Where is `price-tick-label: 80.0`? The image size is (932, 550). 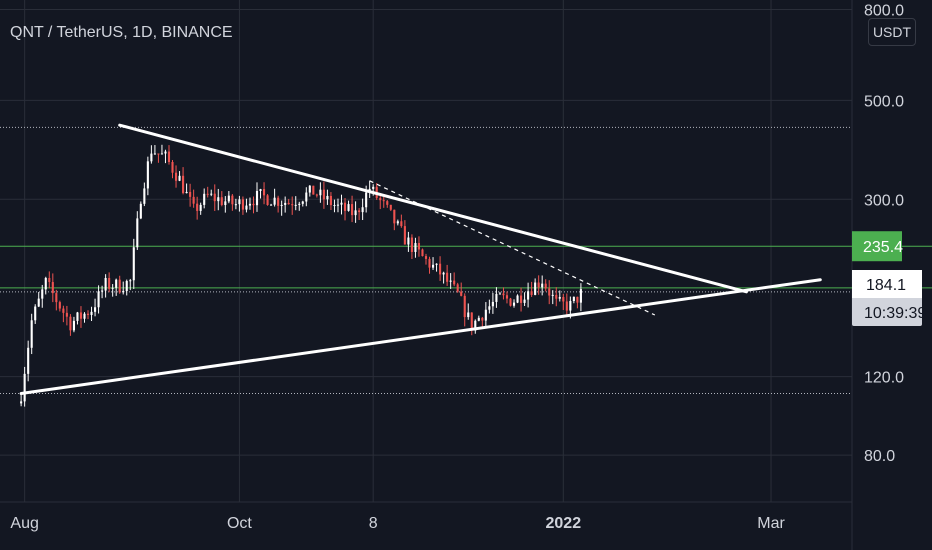 price-tick-label: 80.0 is located at coordinates (879, 456).